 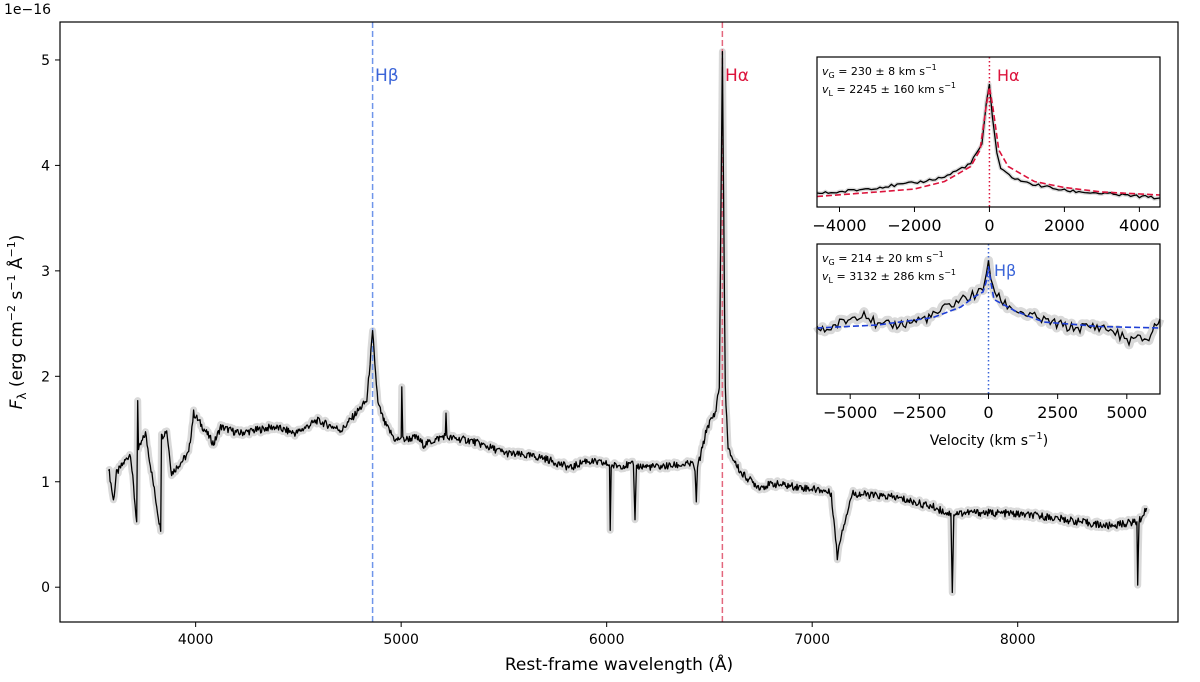 I want to click on y-tick-label: 0, so click(x=45, y=588).